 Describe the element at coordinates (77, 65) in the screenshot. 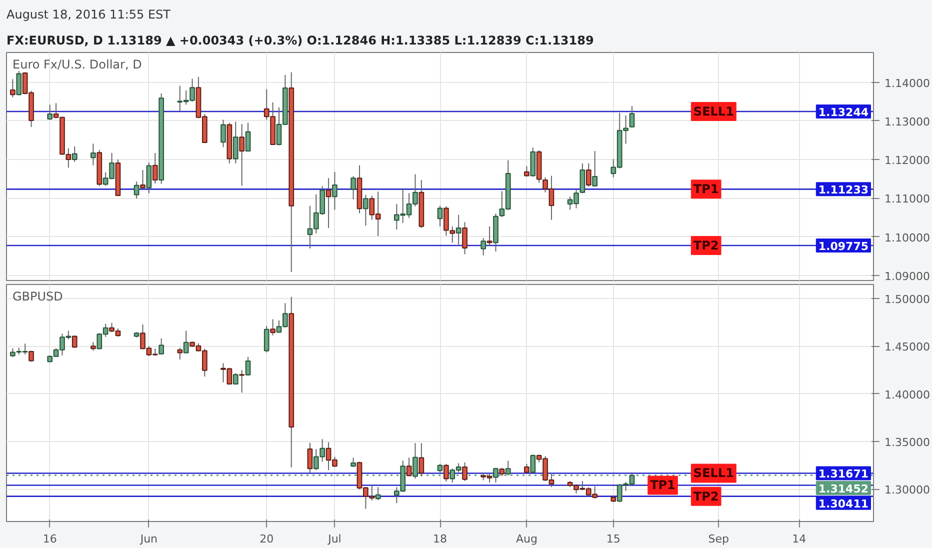

I see `chart-subtitle: Euro Fx/U.S. Dollar, D` at that location.